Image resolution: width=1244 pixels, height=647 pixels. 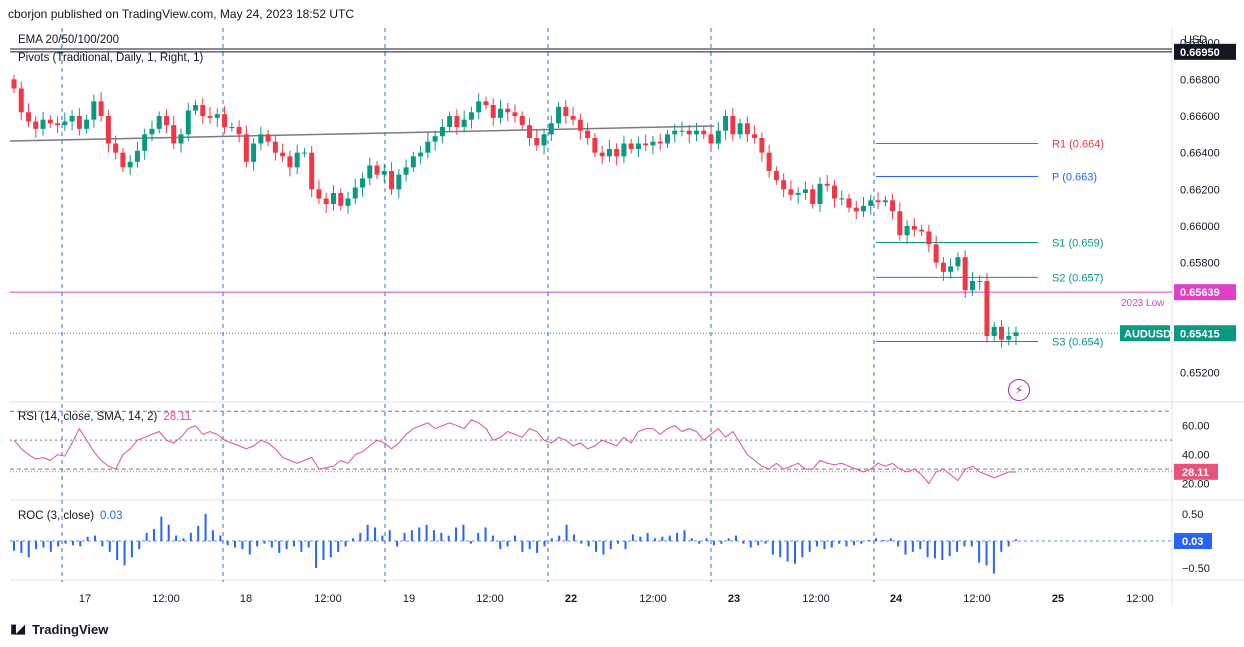 I want to click on roc-value: 0.03, so click(x=111, y=516).